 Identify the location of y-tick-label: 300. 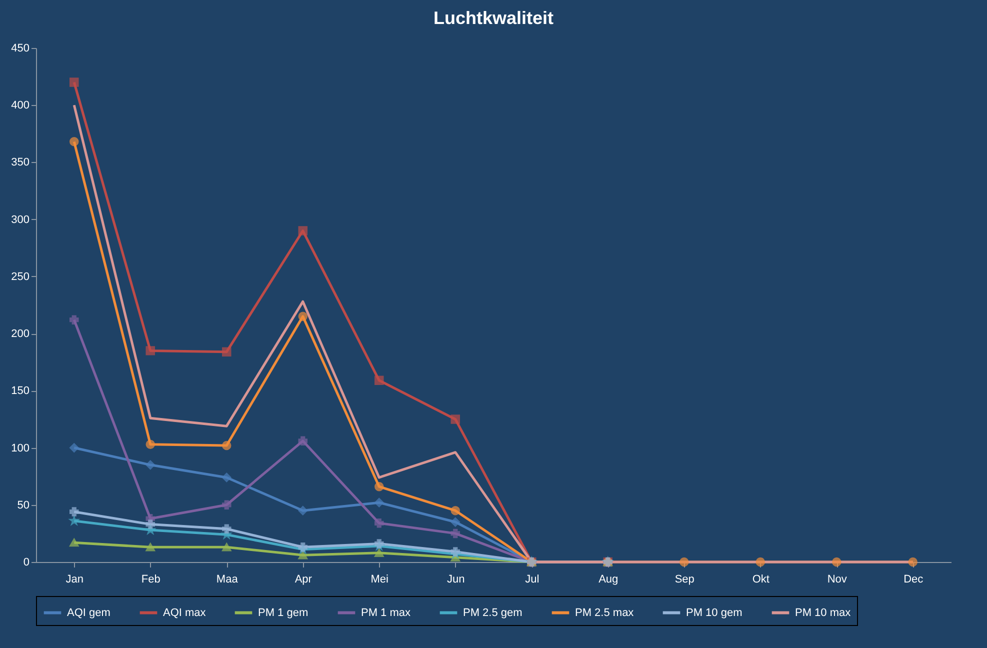
(20, 220).